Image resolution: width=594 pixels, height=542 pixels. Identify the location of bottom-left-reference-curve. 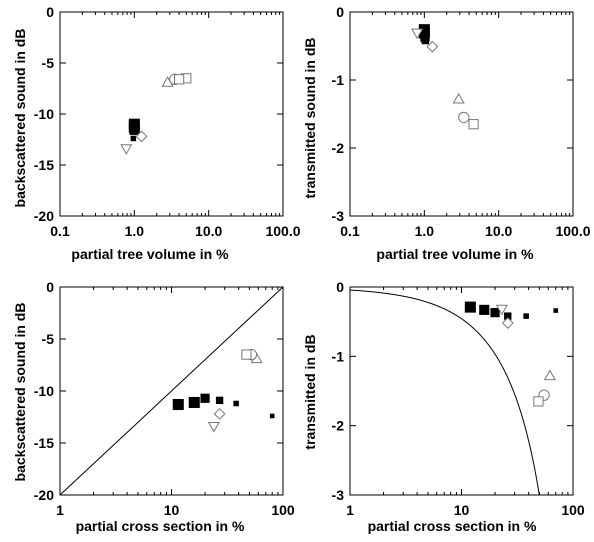
(171, 391).